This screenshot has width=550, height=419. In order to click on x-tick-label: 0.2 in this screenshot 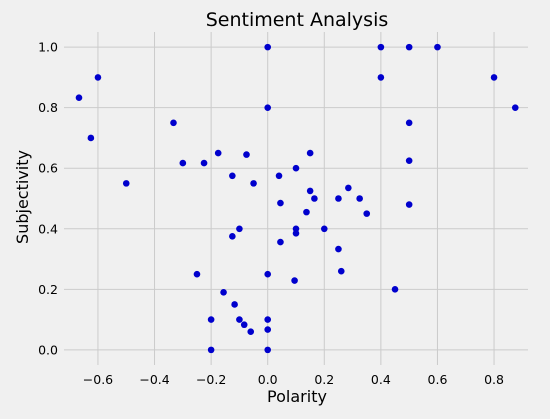, I will do `click(324, 379)`.